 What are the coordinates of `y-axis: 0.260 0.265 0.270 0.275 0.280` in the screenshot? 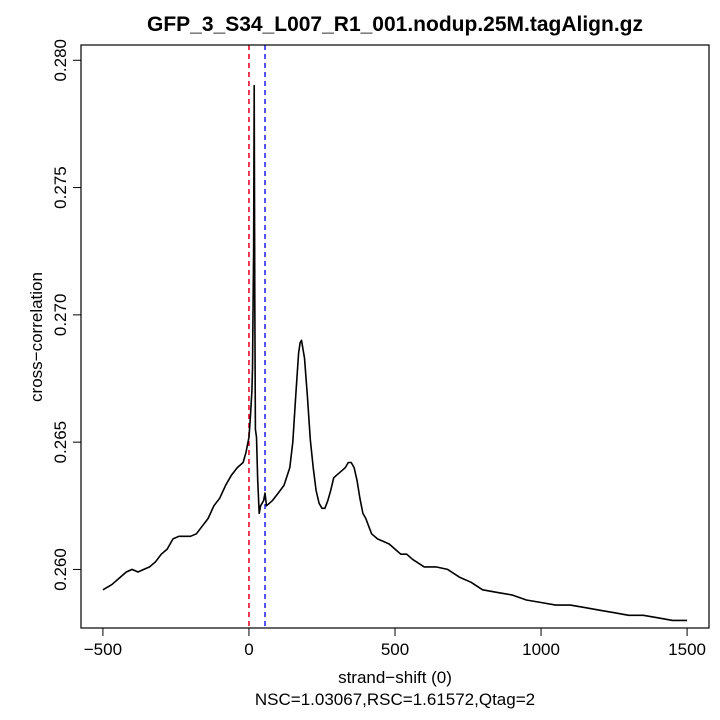 It's located at (66, 315).